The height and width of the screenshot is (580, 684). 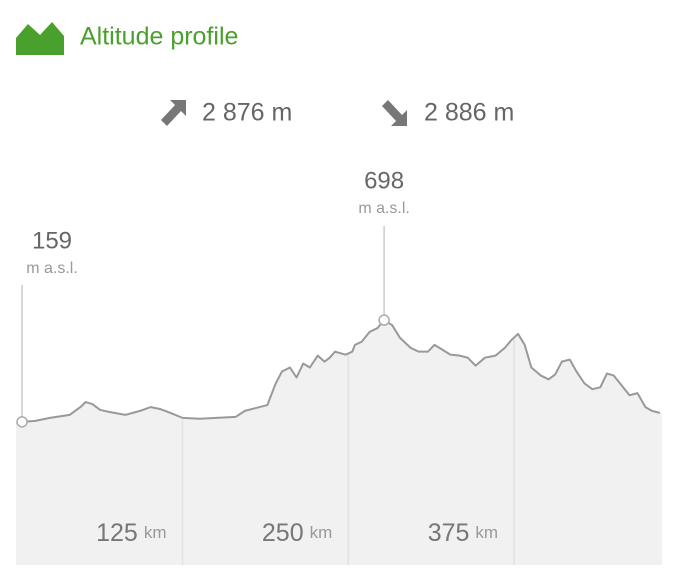 What do you see at coordinates (469, 113) in the screenshot?
I see `descent: 2 886 m` at bounding box center [469, 113].